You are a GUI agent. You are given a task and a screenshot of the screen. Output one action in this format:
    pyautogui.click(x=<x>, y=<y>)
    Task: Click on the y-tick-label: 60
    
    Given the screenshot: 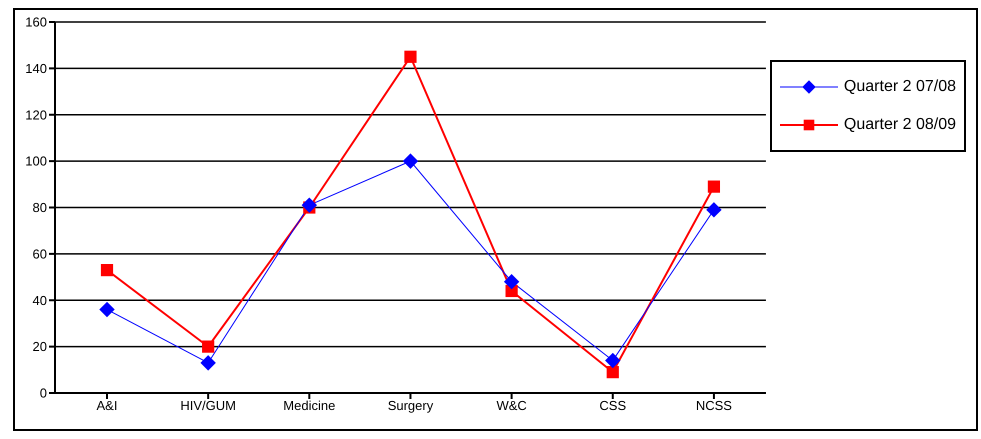 What is the action you would take?
    pyautogui.click(x=39, y=254)
    